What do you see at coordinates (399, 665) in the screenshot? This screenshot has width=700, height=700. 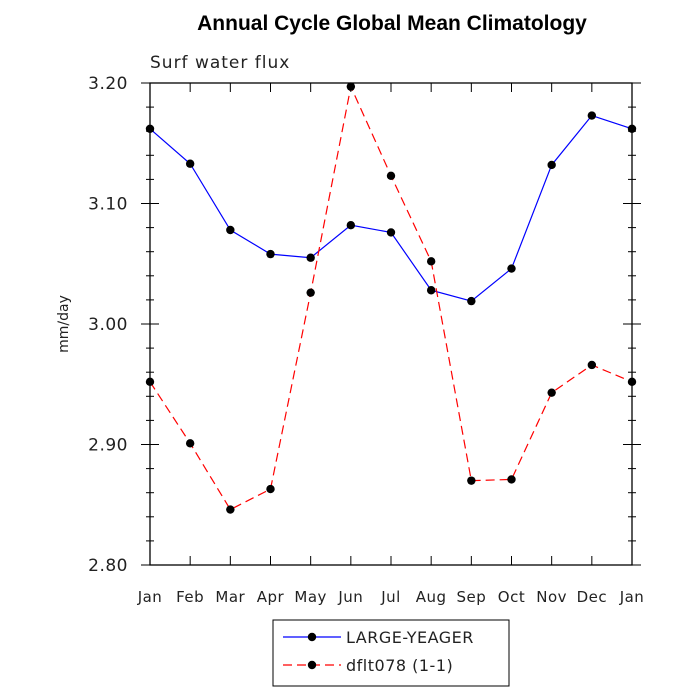 I see `legend-label-1: dflt078 (1-1)` at bounding box center [399, 665].